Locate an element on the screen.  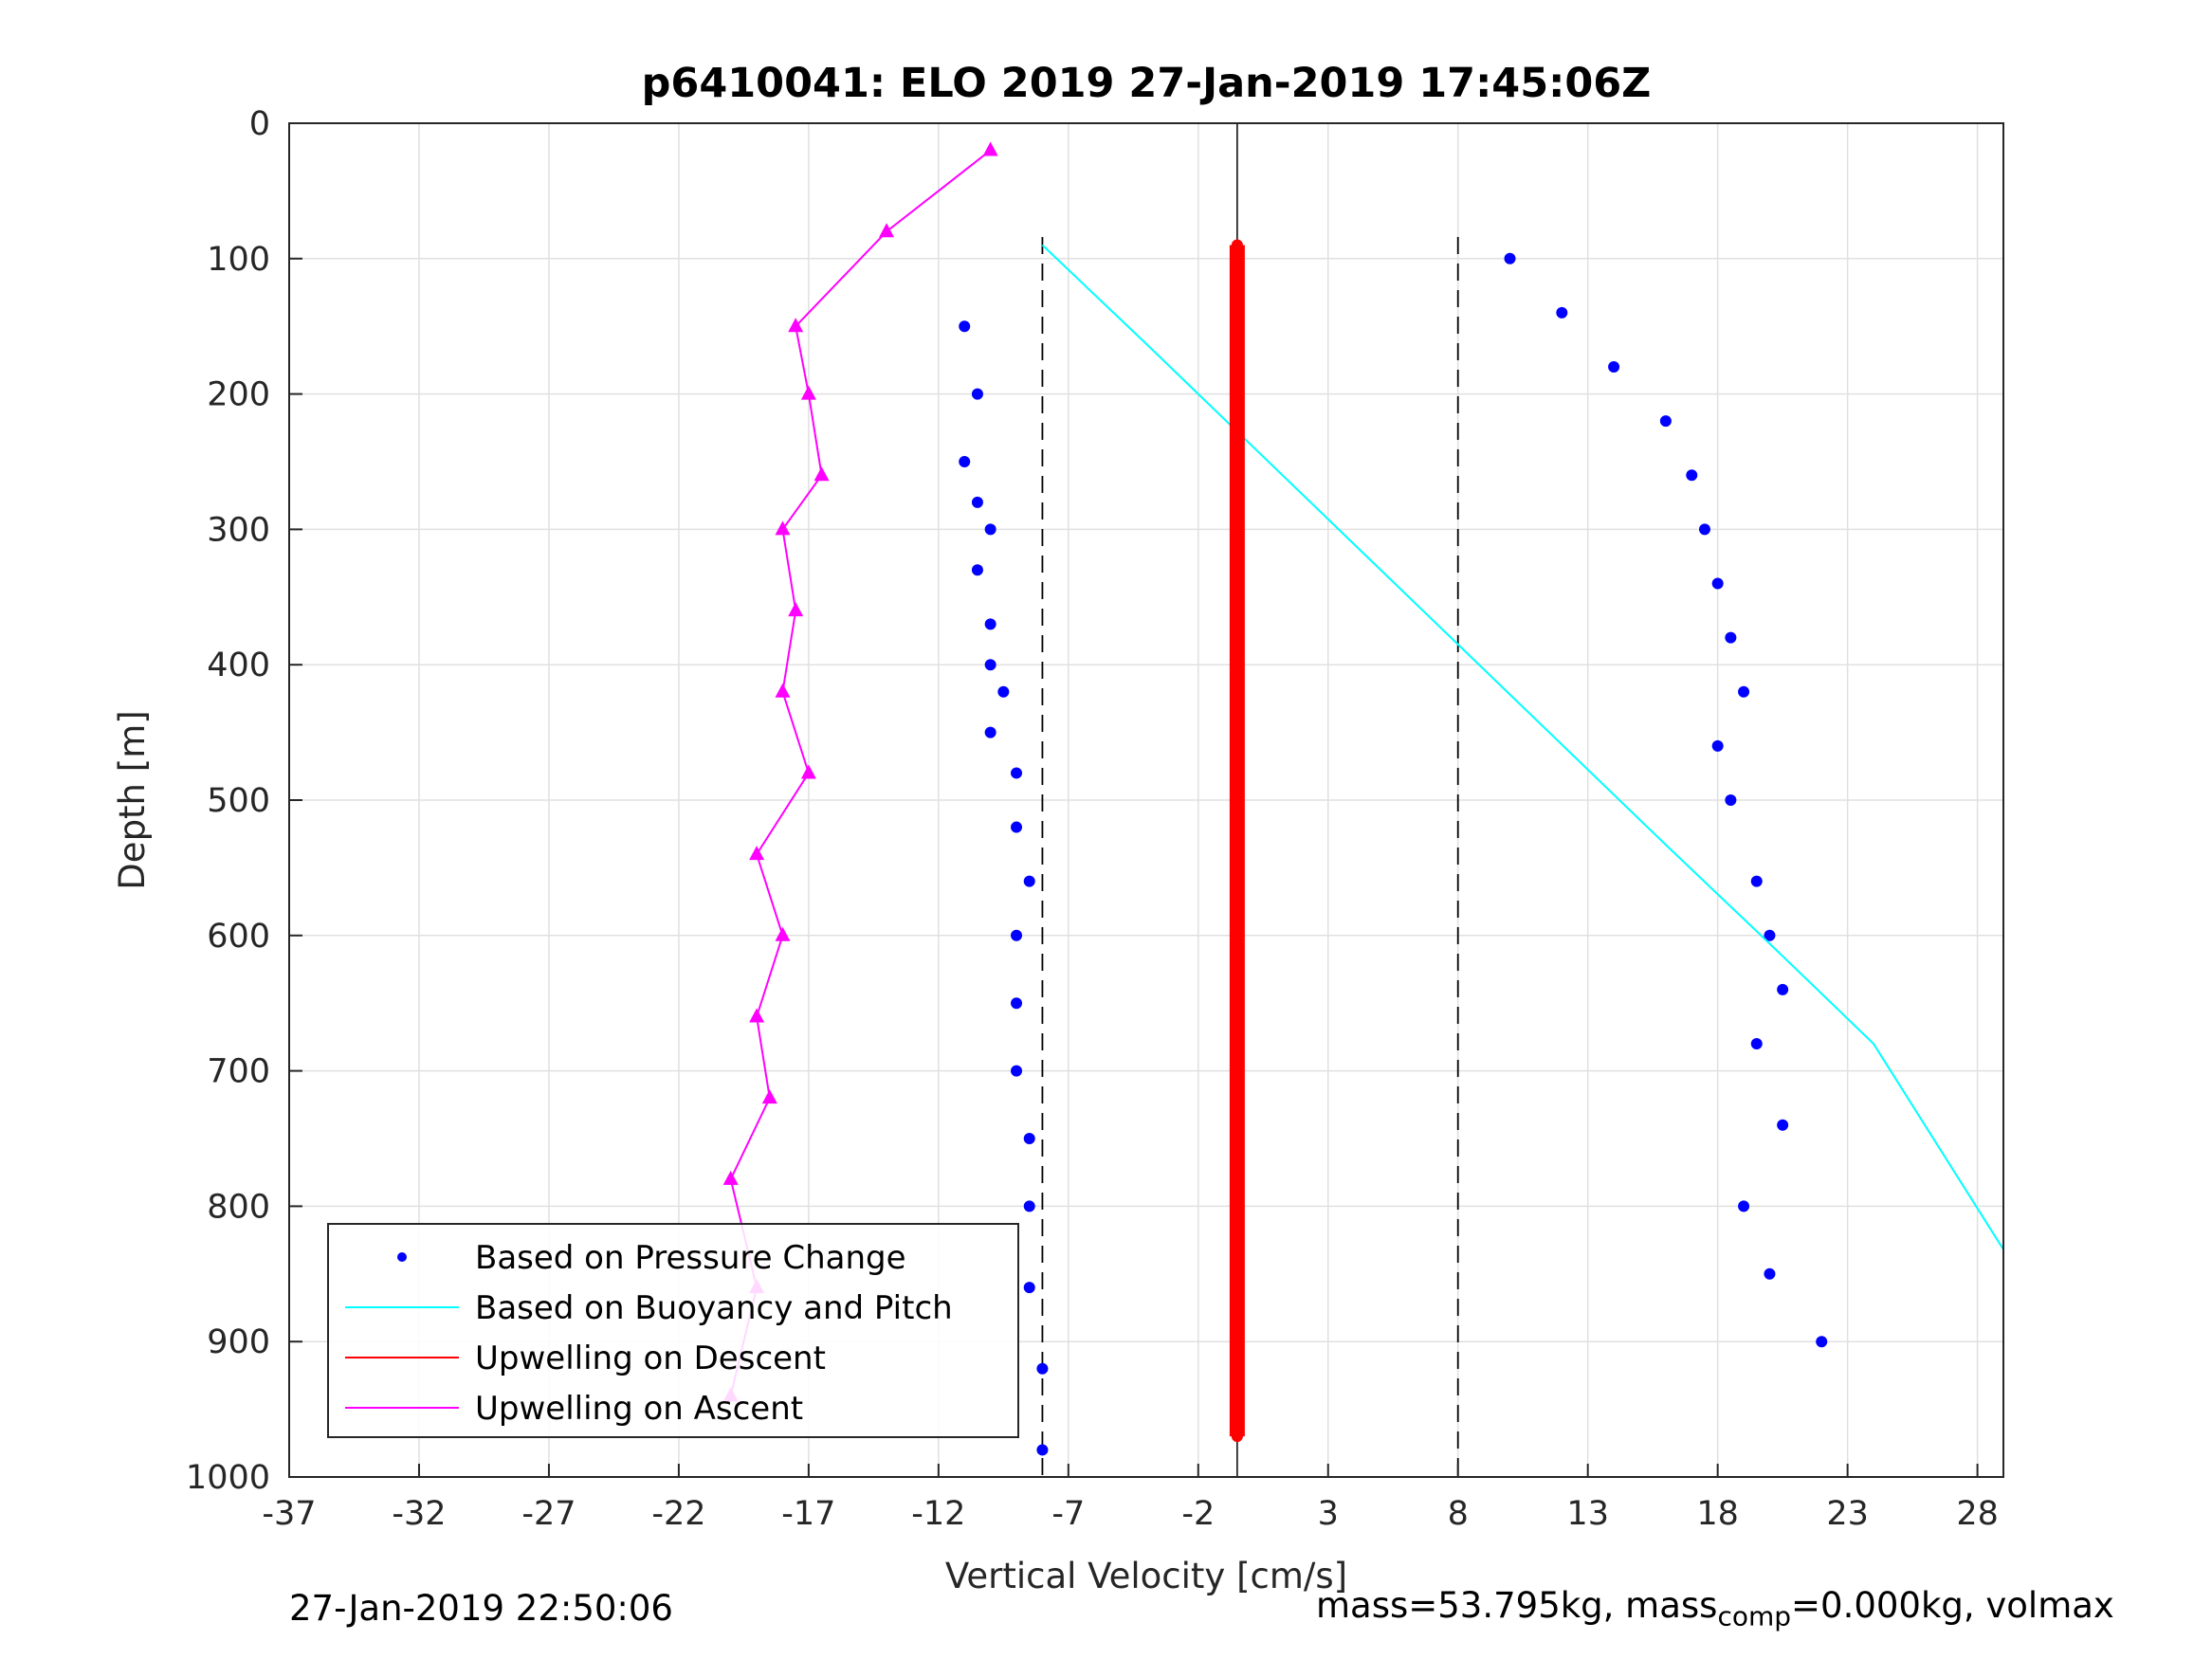
y-tick-label: 400 is located at coordinates (238, 665).